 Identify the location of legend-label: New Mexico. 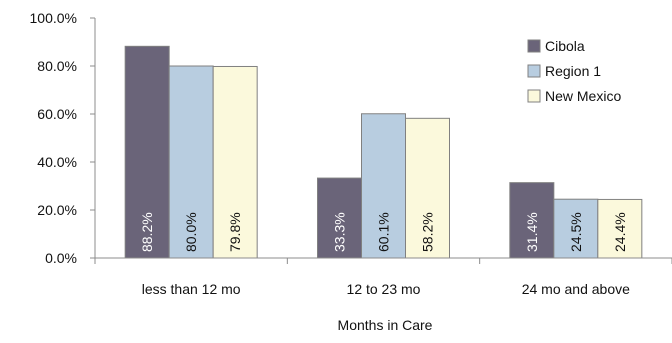
(583, 96).